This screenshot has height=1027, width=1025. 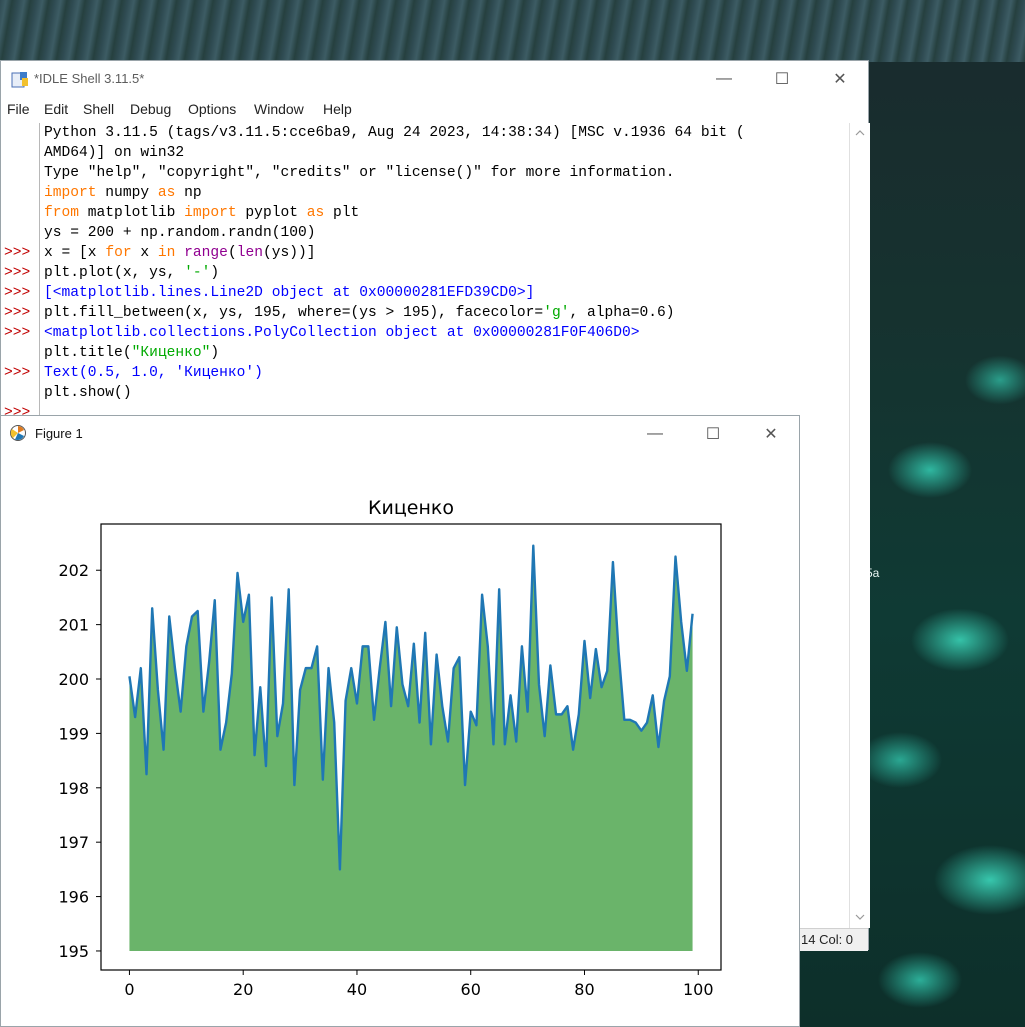 I want to click on code-line-title: plt.title("Киценко"), so click(x=132, y=353).